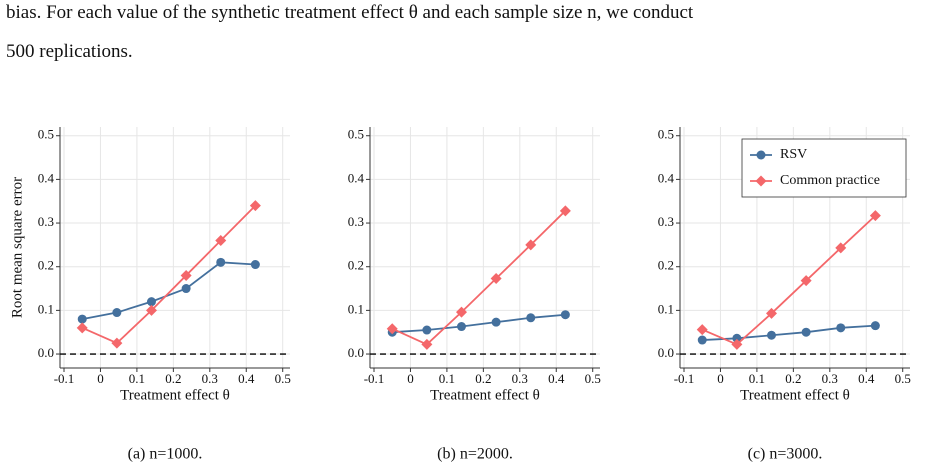  Describe the element at coordinates (785, 454) in the screenshot. I see `caption: (c) n=3000.` at that location.